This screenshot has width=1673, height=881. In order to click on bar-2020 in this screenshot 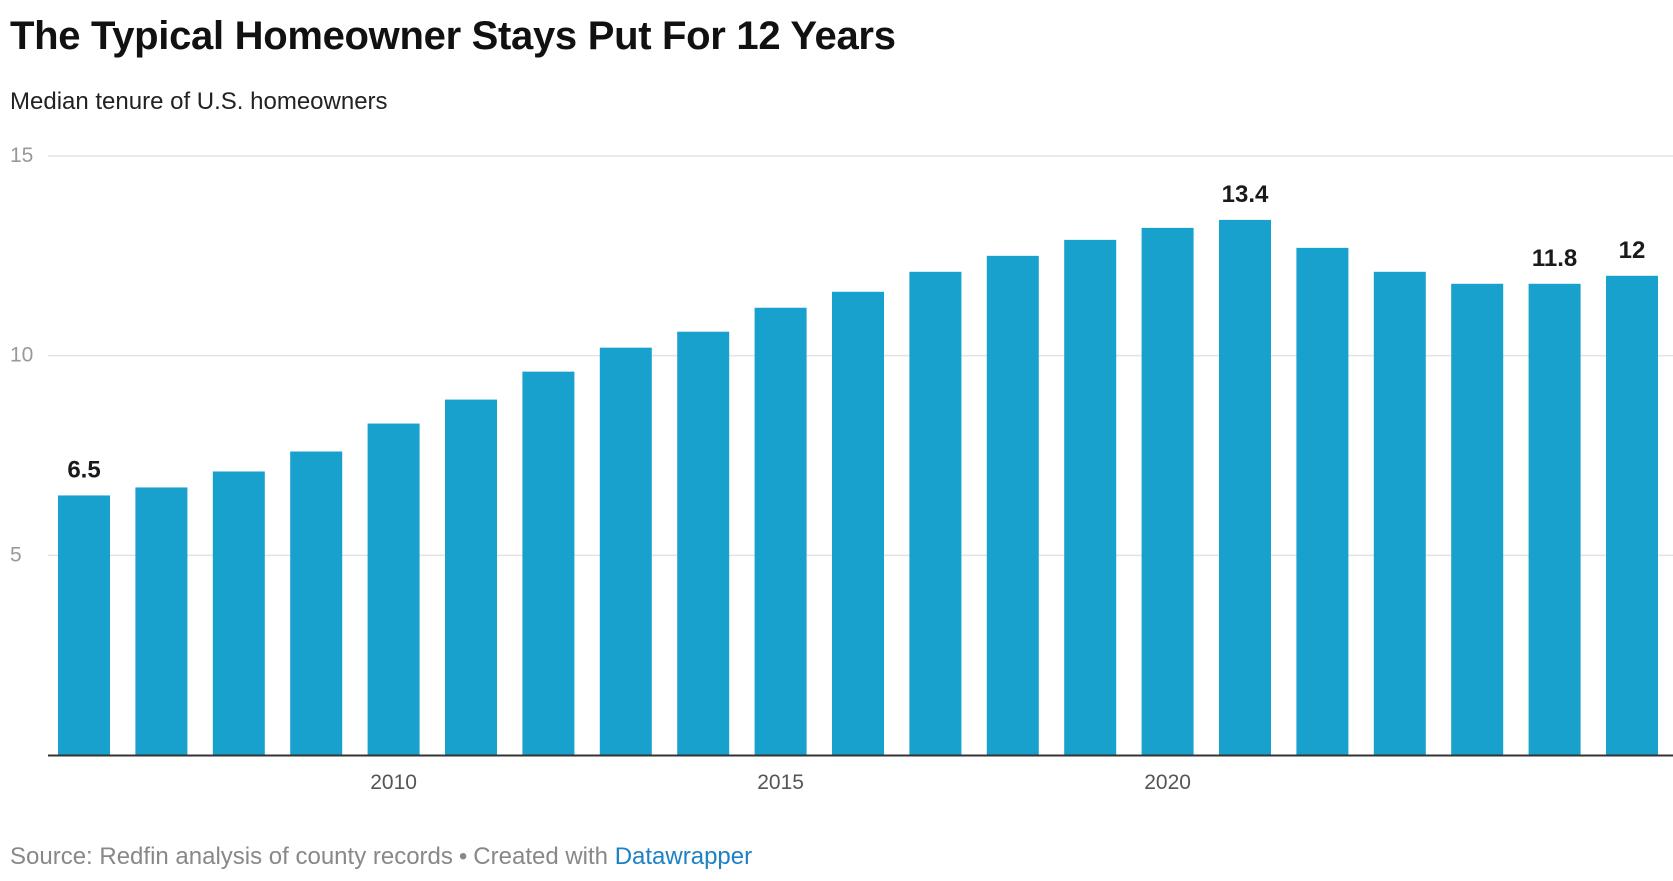, I will do `click(1167, 491)`.